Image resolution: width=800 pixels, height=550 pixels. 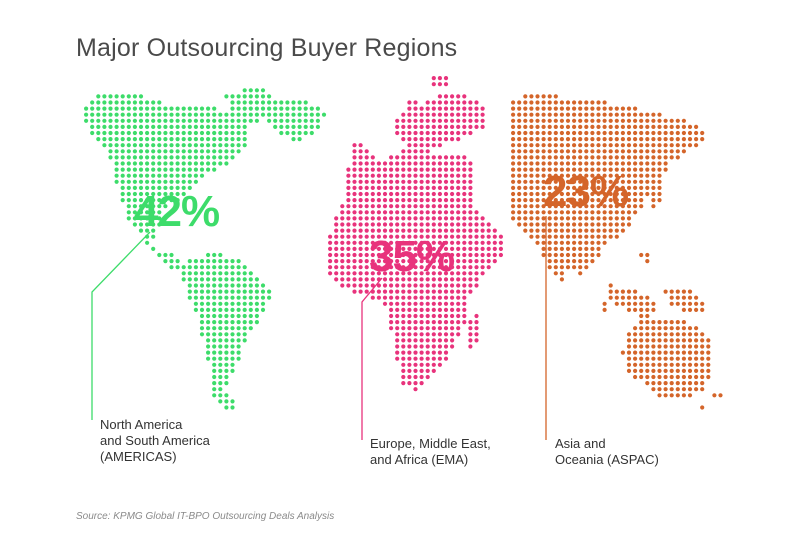 I want to click on americas-label-line-1: North America, so click(x=141, y=424).